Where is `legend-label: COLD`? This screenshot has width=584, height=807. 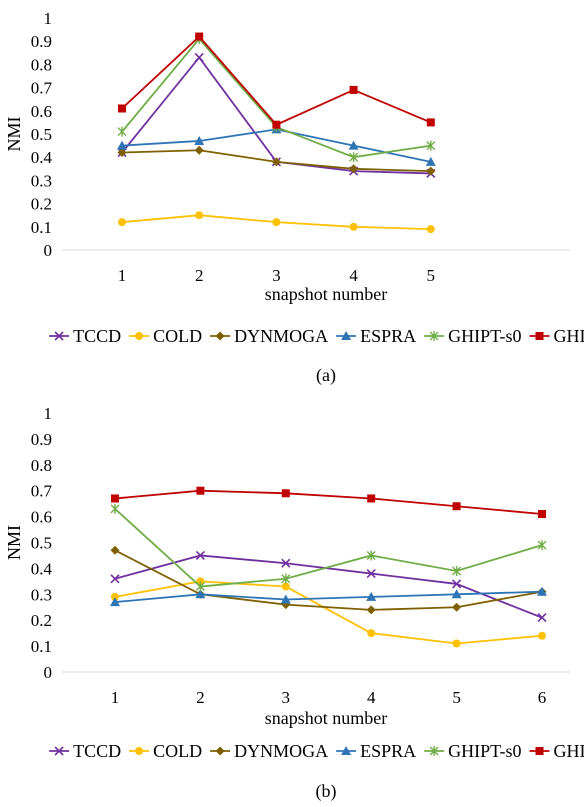 legend-label: COLD is located at coordinates (177, 751).